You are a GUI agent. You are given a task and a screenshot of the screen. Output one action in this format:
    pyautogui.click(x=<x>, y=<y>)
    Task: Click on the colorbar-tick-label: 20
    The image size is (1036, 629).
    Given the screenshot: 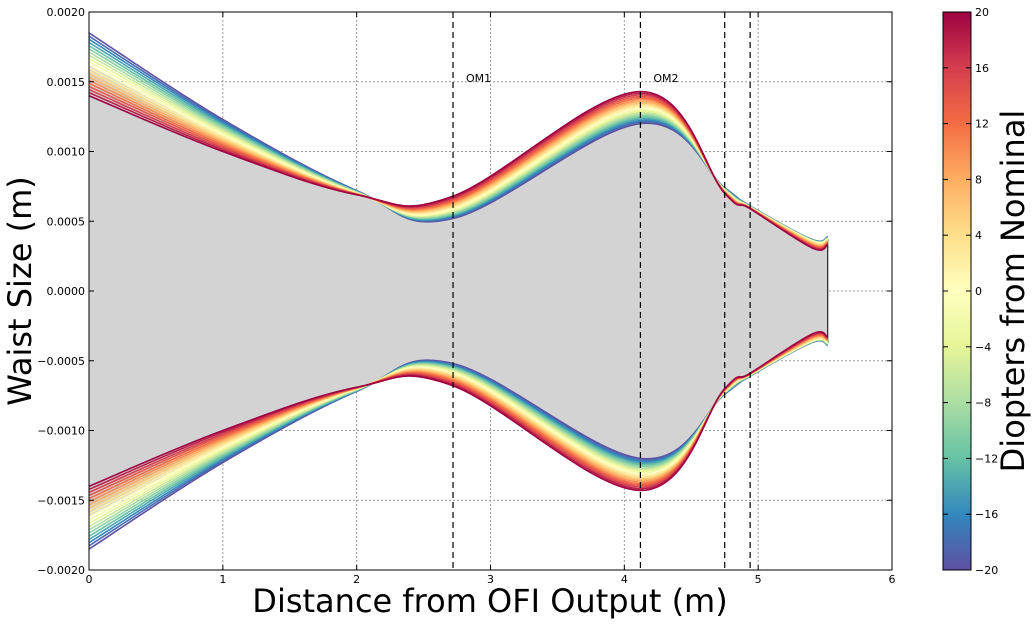 What is the action you would take?
    pyautogui.click(x=982, y=12)
    